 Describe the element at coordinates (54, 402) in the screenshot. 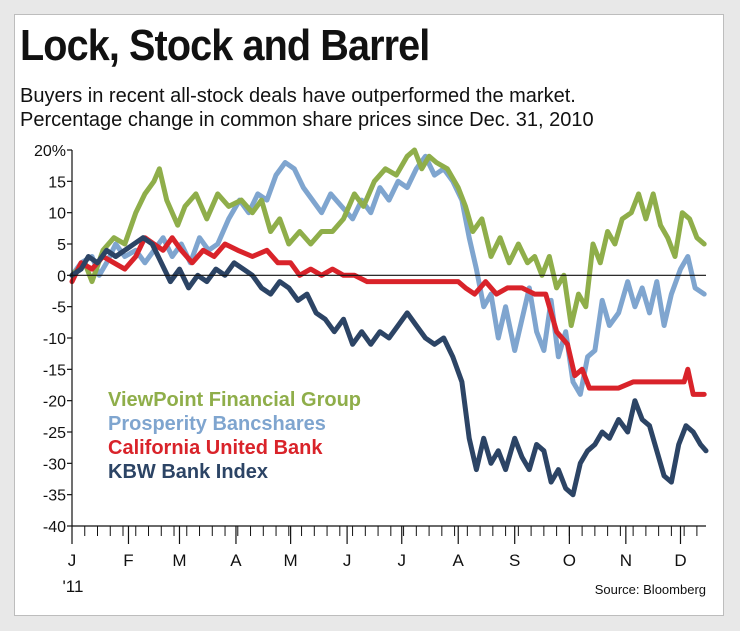

I see `y-tick-label: -20` at that location.